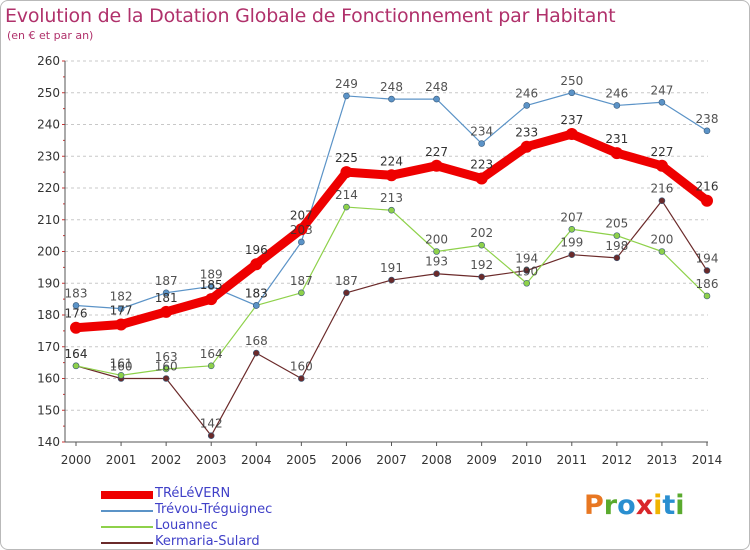 This screenshot has height=550, width=750. I want to click on data-label: 224, so click(391, 161).